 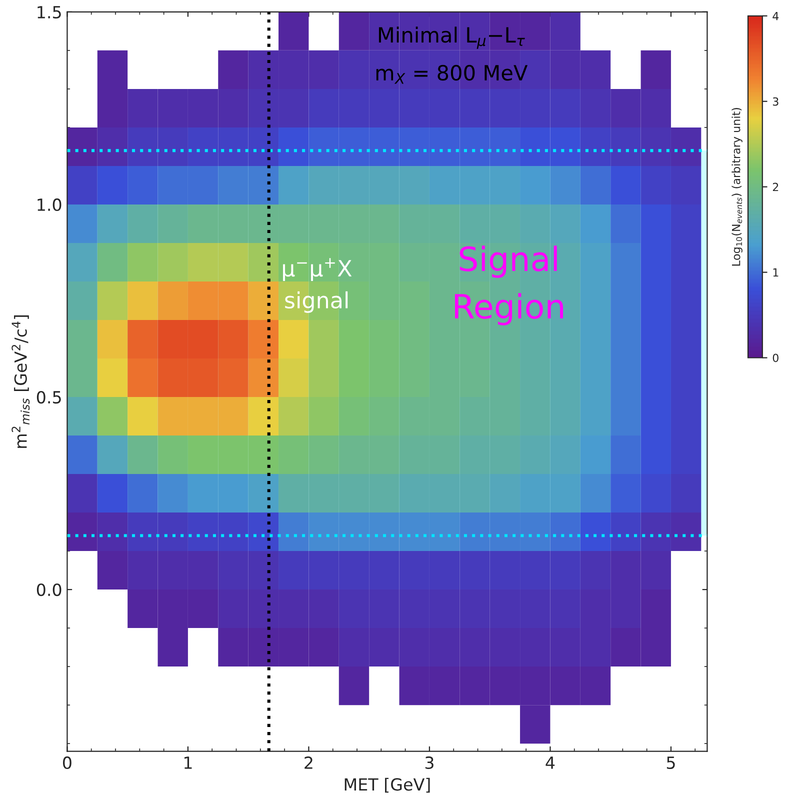 I want to click on x-tick-label: 0, so click(x=67, y=763).